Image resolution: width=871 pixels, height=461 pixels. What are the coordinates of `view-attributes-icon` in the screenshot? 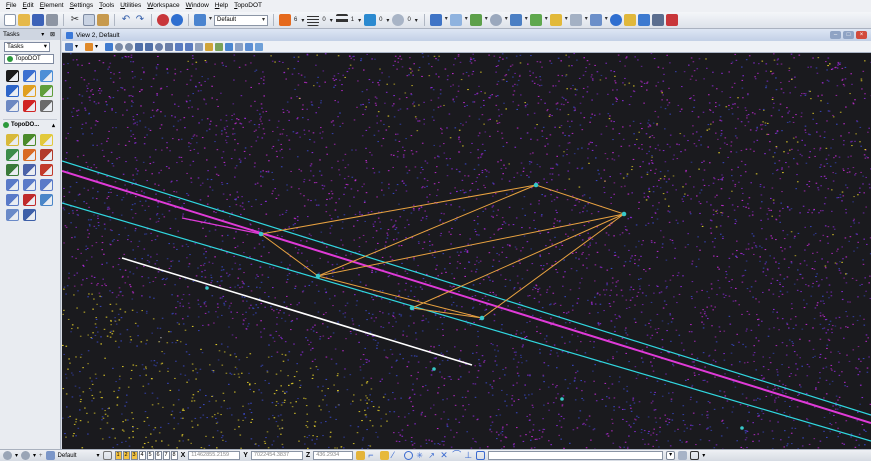 It's located at (69, 46).